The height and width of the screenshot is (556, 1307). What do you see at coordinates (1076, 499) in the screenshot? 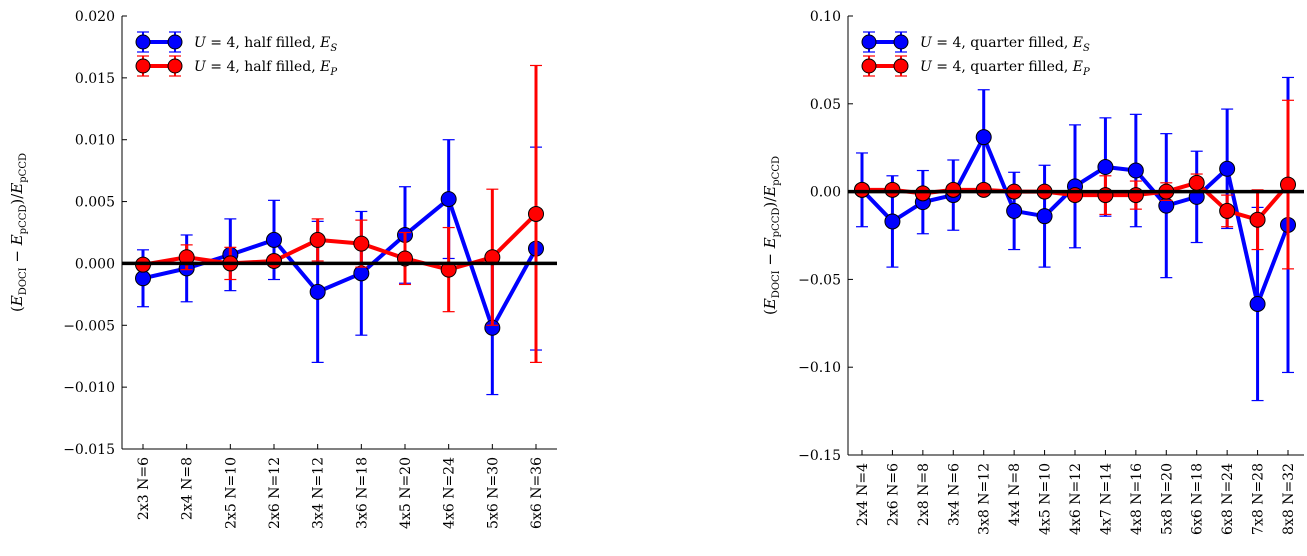
I see `x-tick-label: 4x6 N=12` at bounding box center [1076, 499].